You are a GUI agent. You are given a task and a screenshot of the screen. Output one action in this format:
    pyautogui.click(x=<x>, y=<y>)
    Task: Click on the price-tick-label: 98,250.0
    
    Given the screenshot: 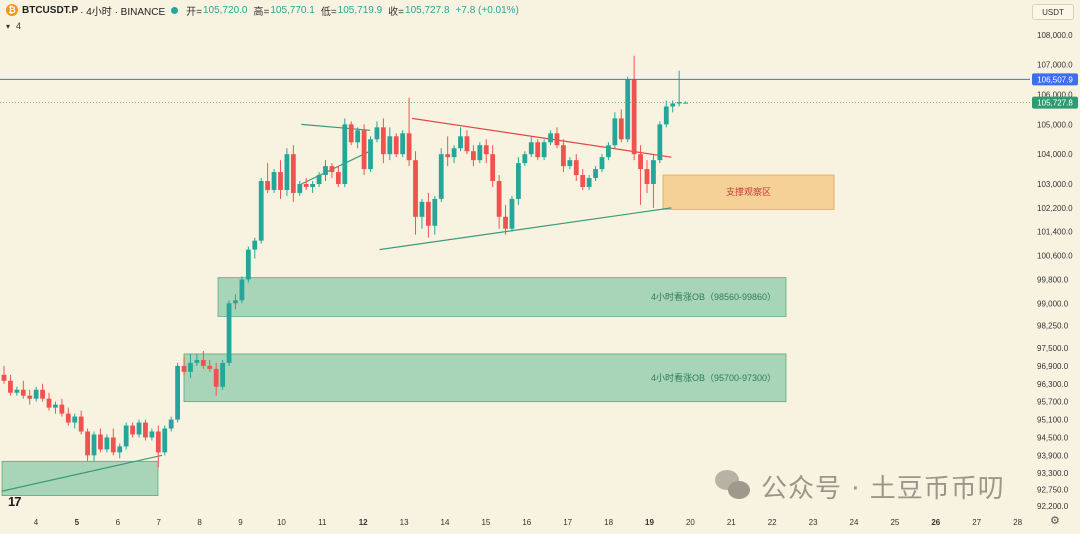 What is the action you would take?
    pyautogui.click(x=1053, y=326)
    